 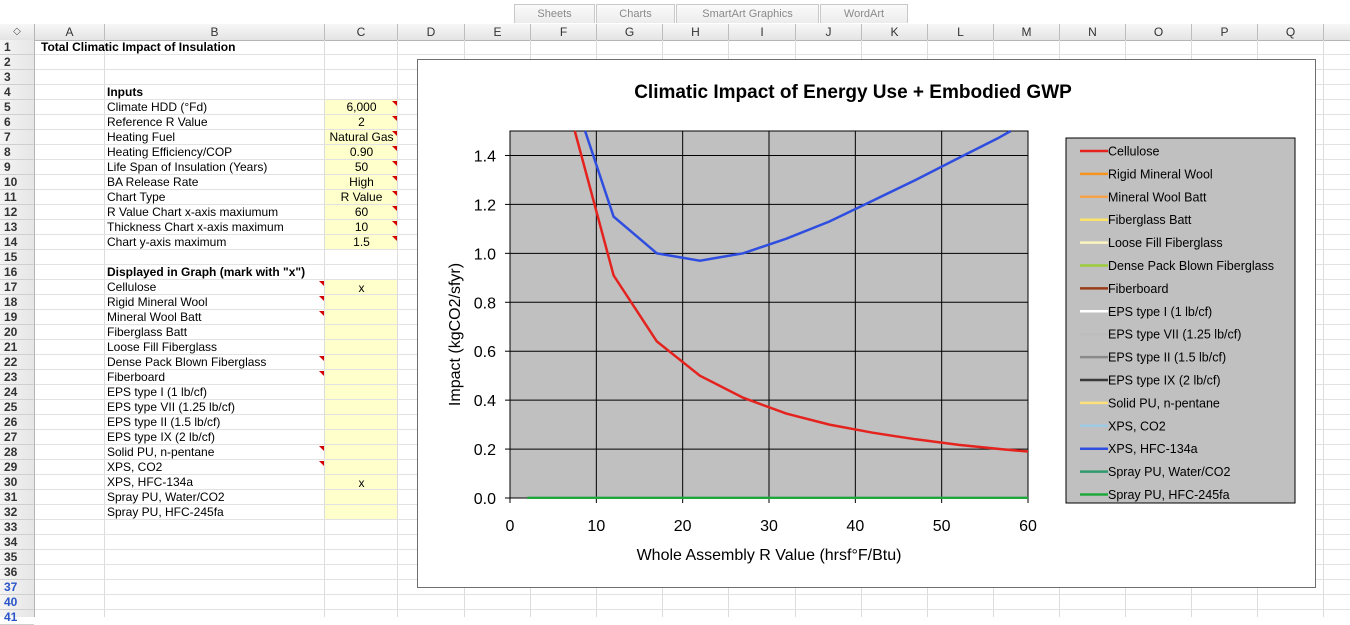 What do you see at coordinates (17, 92) in the screenshot?
I see `row-header-4: 4` at bounding box center [17, 92].